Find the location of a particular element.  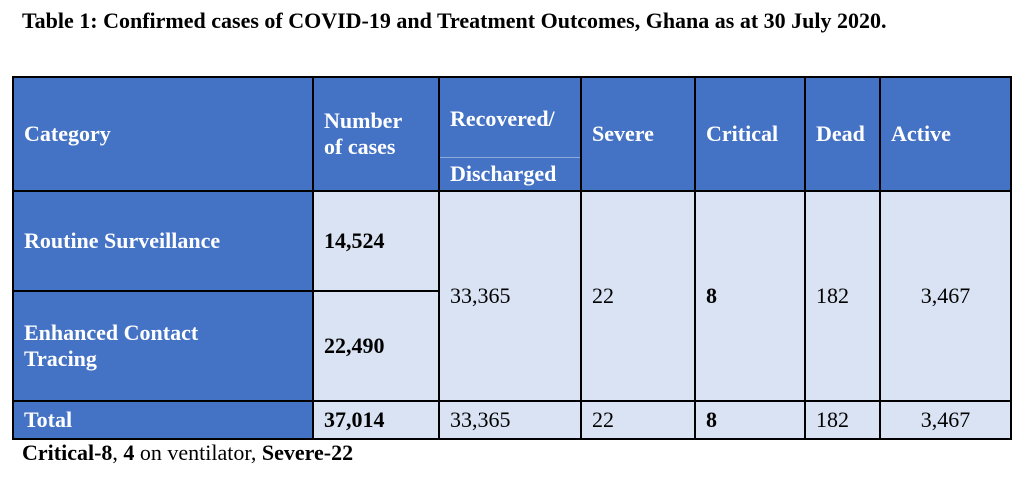

header-number-of-cases: Number of cases is located at coordinates (376, 134).